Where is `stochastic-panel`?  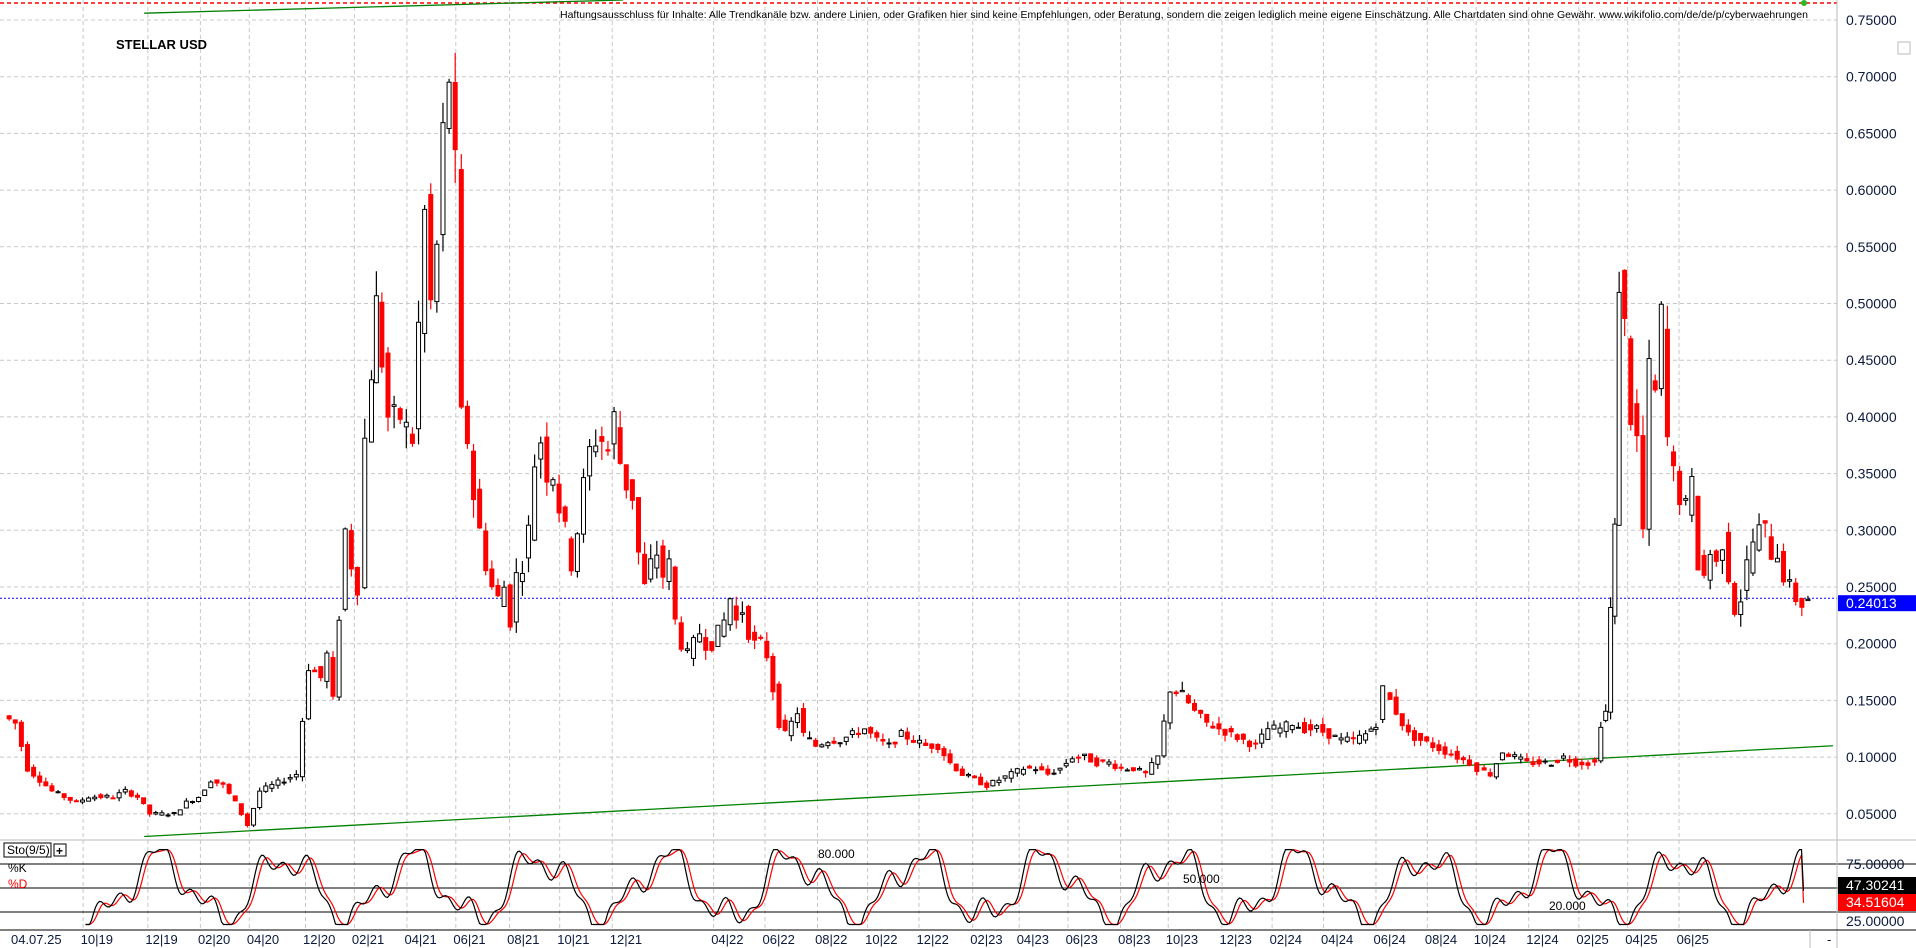 stochastic-panel is located at coordinates (958, 887).